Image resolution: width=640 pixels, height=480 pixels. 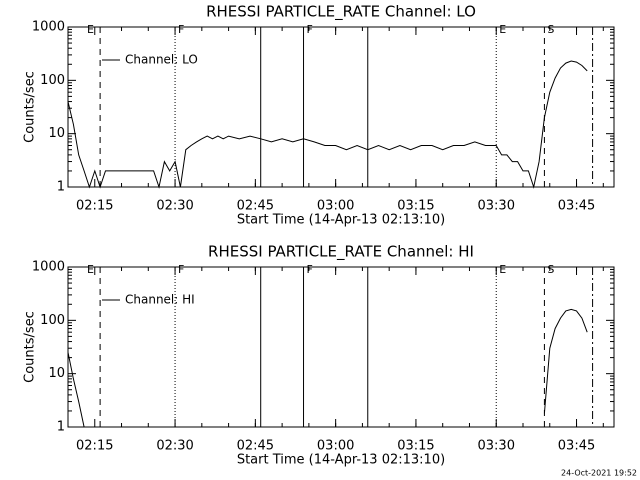 I want to click on legend-label: Channel: LO, so click(x=161, y=60).